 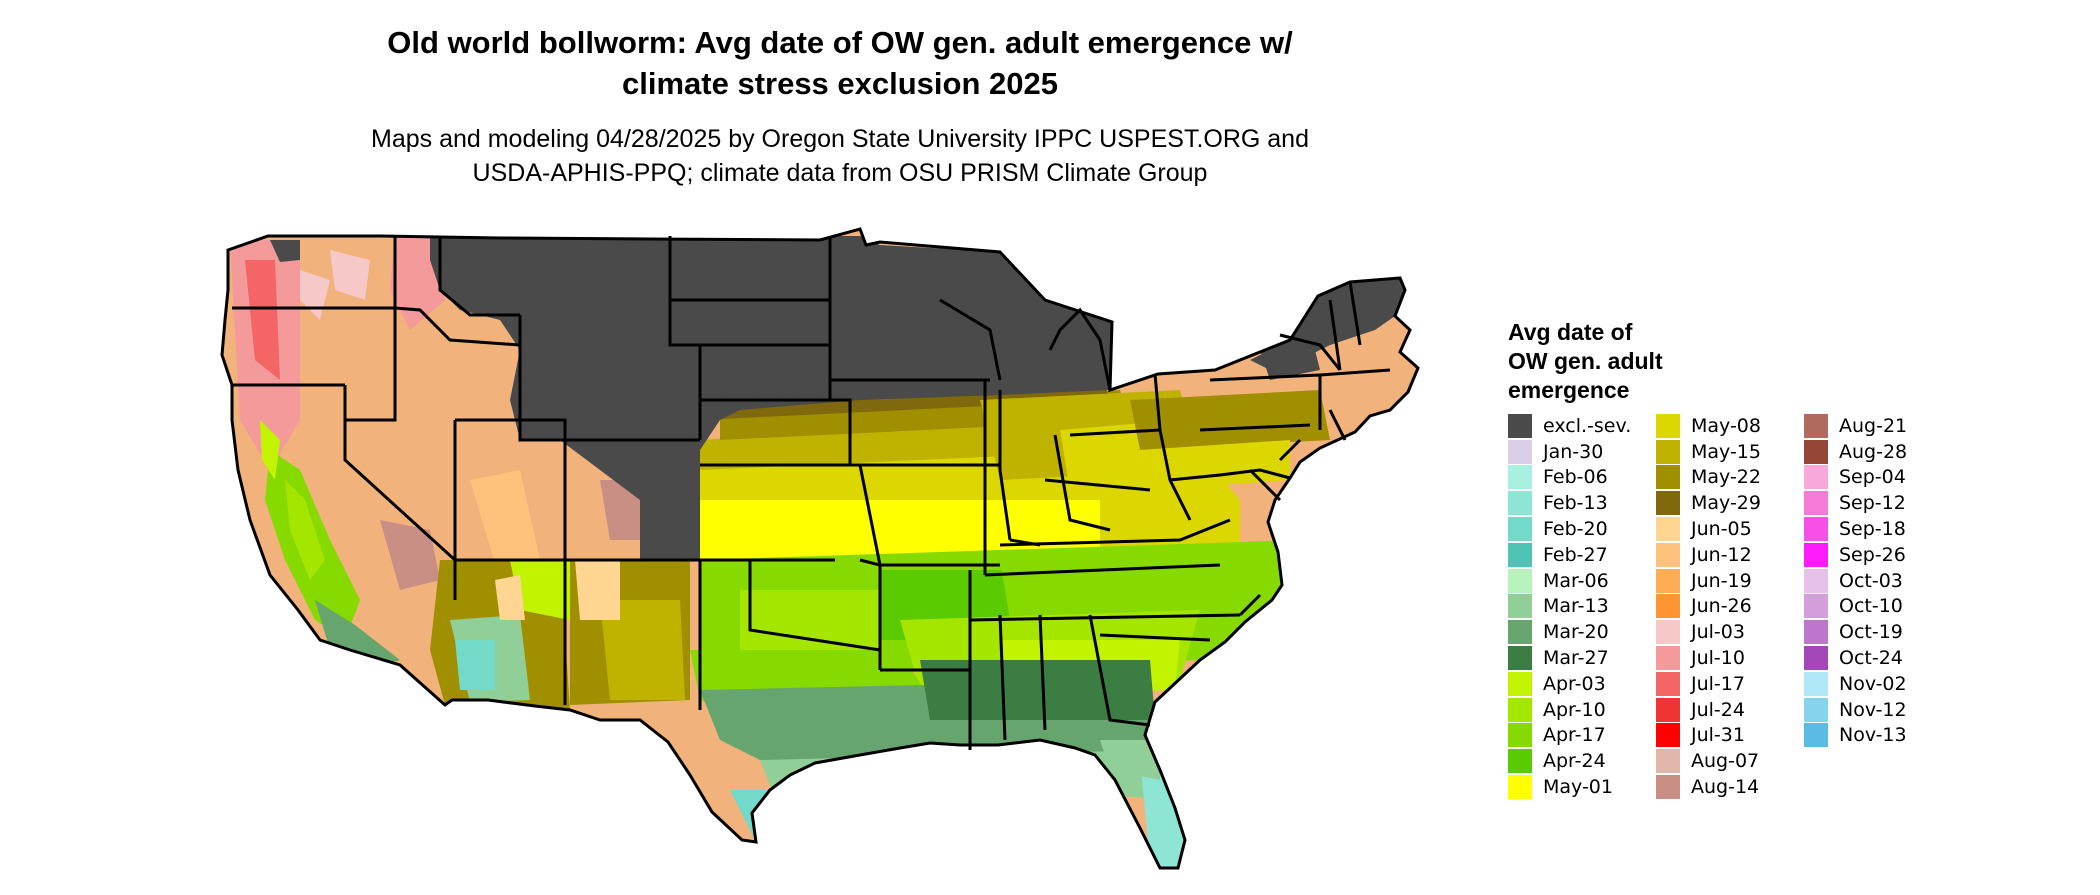 I want to click on legend-label: Sep-26, so click(x=1872, y=554).